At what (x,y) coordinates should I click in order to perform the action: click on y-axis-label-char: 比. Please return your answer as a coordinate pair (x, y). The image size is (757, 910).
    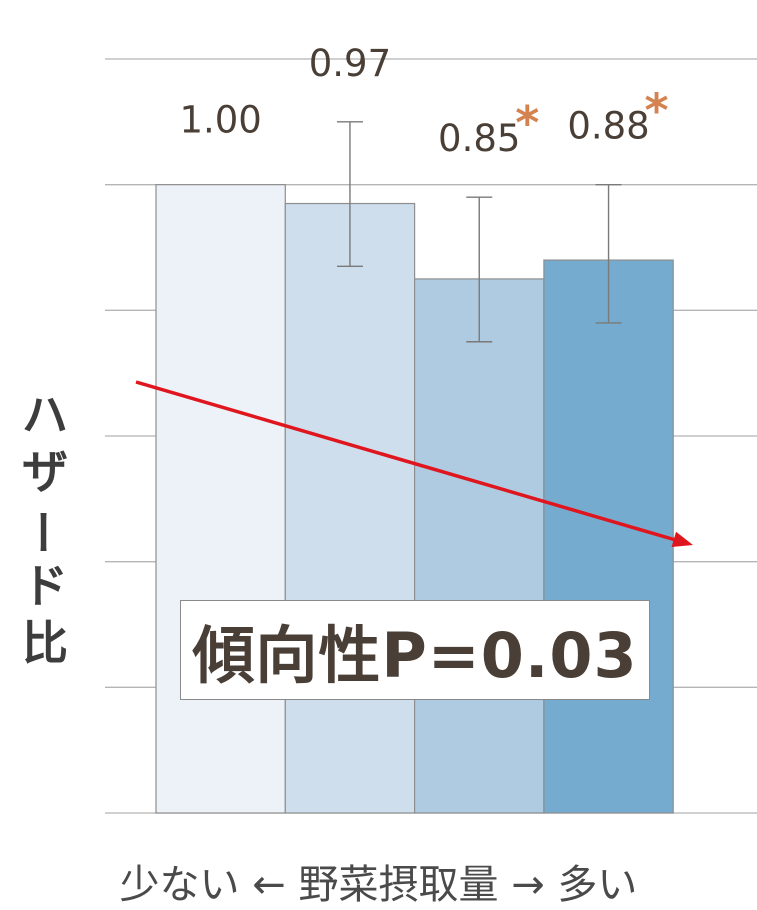
    Looking at the image, I should click on (45, 643).